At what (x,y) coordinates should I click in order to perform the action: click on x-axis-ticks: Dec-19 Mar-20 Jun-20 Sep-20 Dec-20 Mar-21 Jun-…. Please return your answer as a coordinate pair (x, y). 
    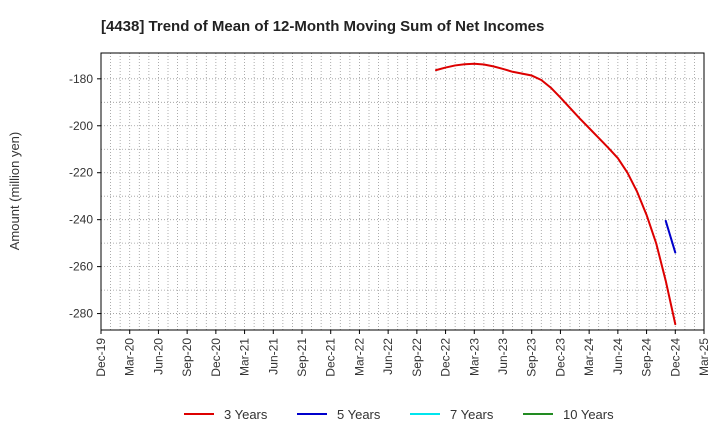
    Looking at the image, I should click on (402, 353).